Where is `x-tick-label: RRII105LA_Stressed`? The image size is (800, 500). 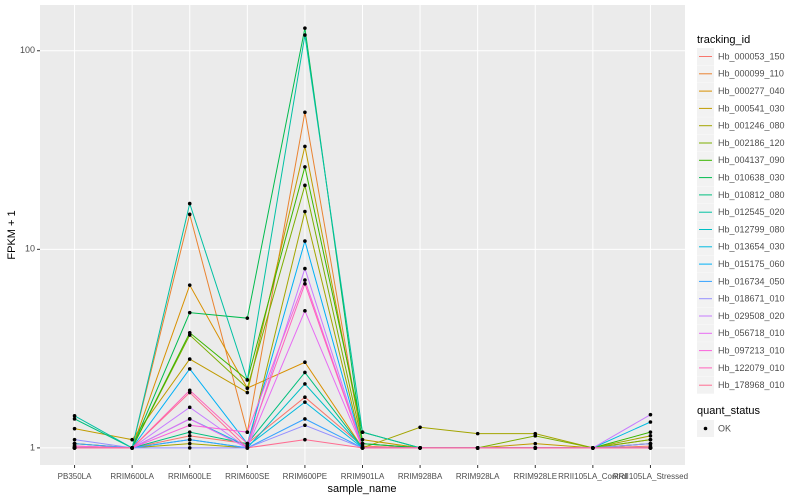 x-tick-label: RRII105LA_Stressed is located at coordinates (650, 476).